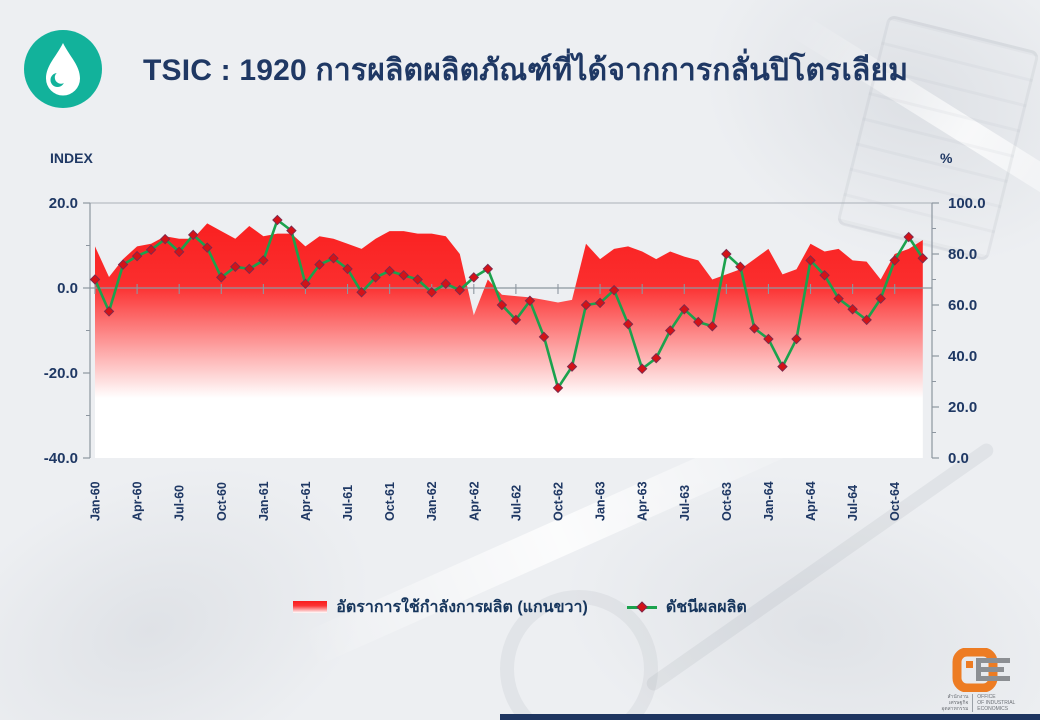 This screenshot has width=1040, height=720. What do you see at coordinates (955, 706) in the screenshot?
I see `oie-thai-line2: เศรษฐกิจอุตสาหกรรม` at bounding box center [955, 706].